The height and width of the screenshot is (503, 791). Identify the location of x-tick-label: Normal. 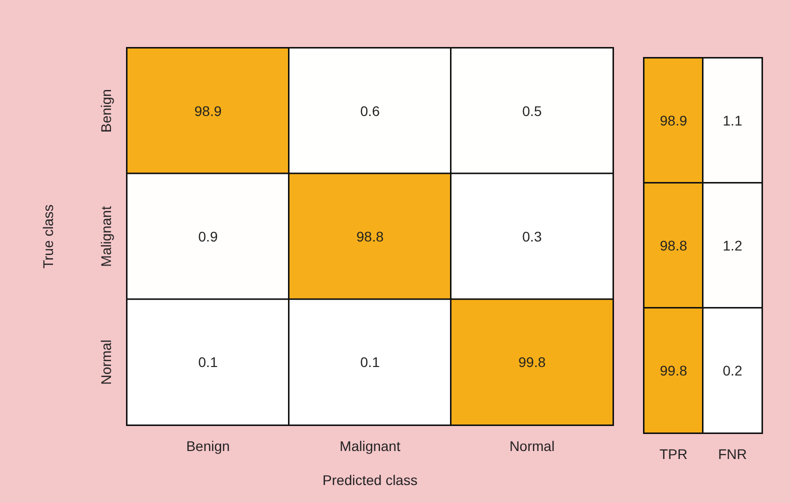
(532, 446).